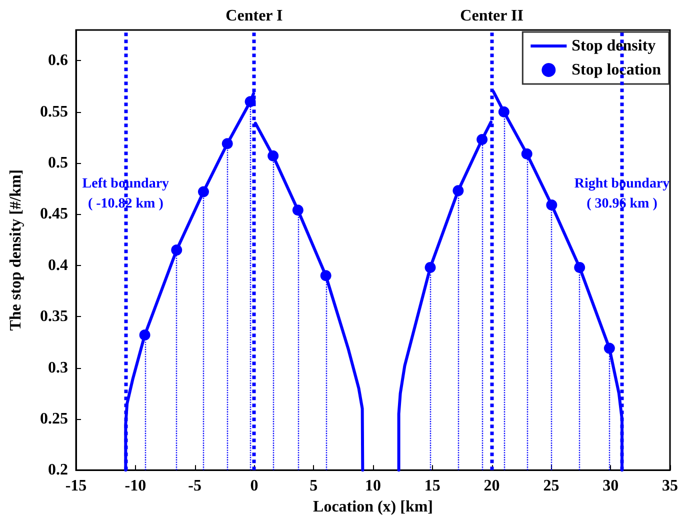 The image size is (681, 520). I want to click on y-axis-title: The stop density [#/km], so click(16, 250).